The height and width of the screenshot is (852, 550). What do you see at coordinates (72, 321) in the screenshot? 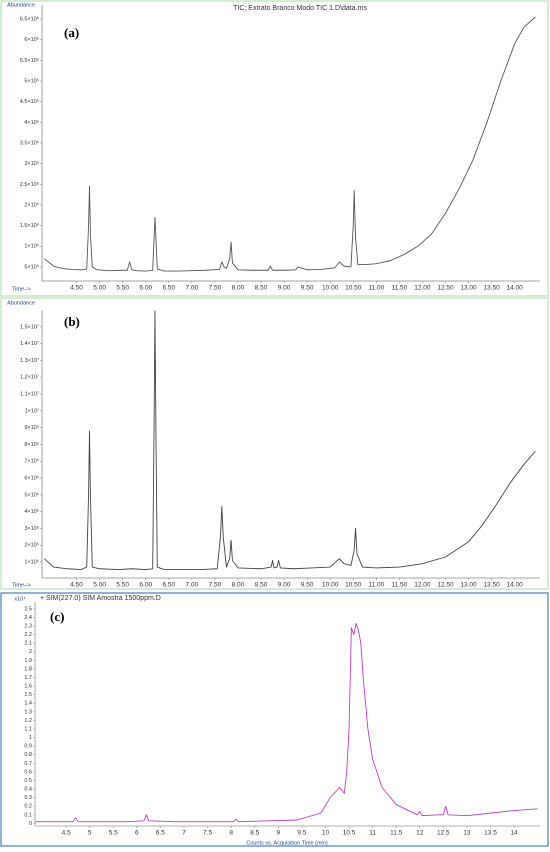
I see `panel-label: (b)` at bounding box center [72, 321].